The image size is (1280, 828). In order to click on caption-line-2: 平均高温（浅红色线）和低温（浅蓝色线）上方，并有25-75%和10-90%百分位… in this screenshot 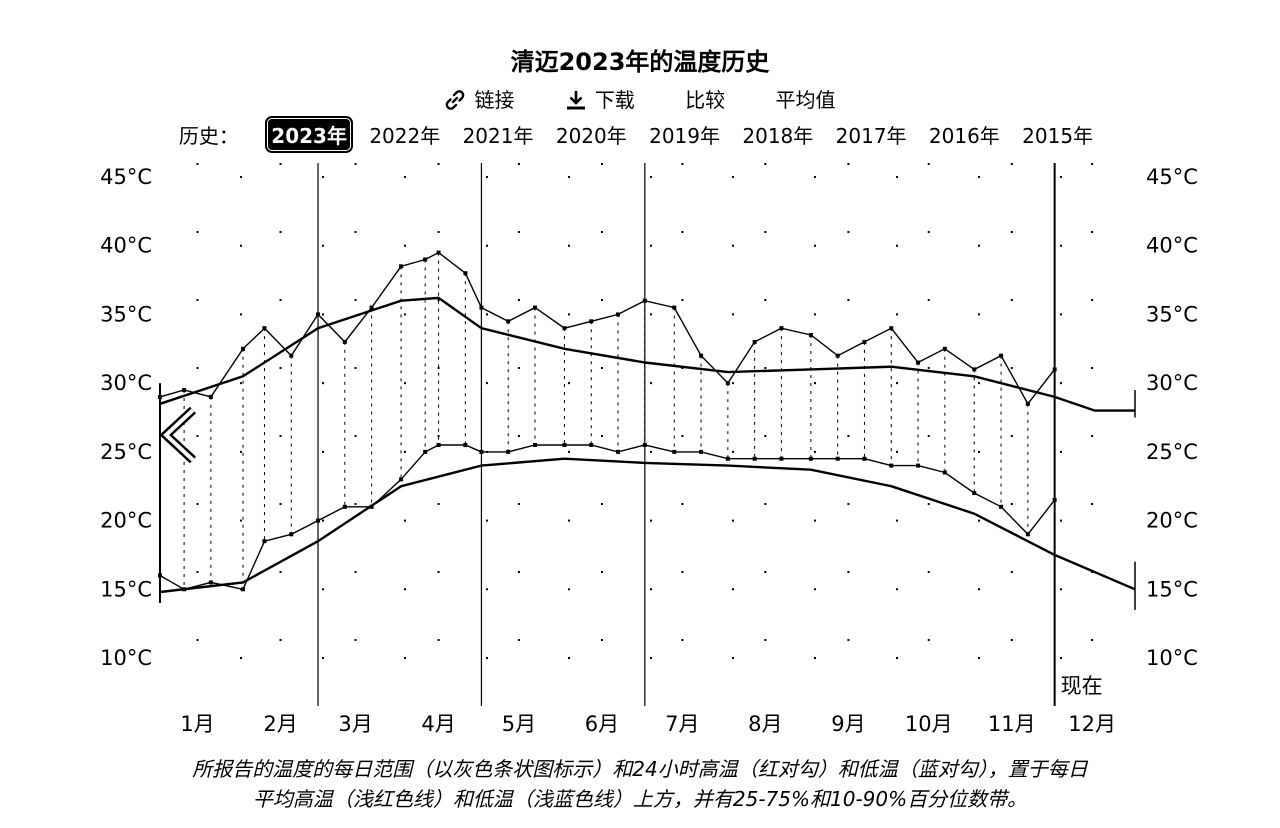, I will do `click(640, 799)`.